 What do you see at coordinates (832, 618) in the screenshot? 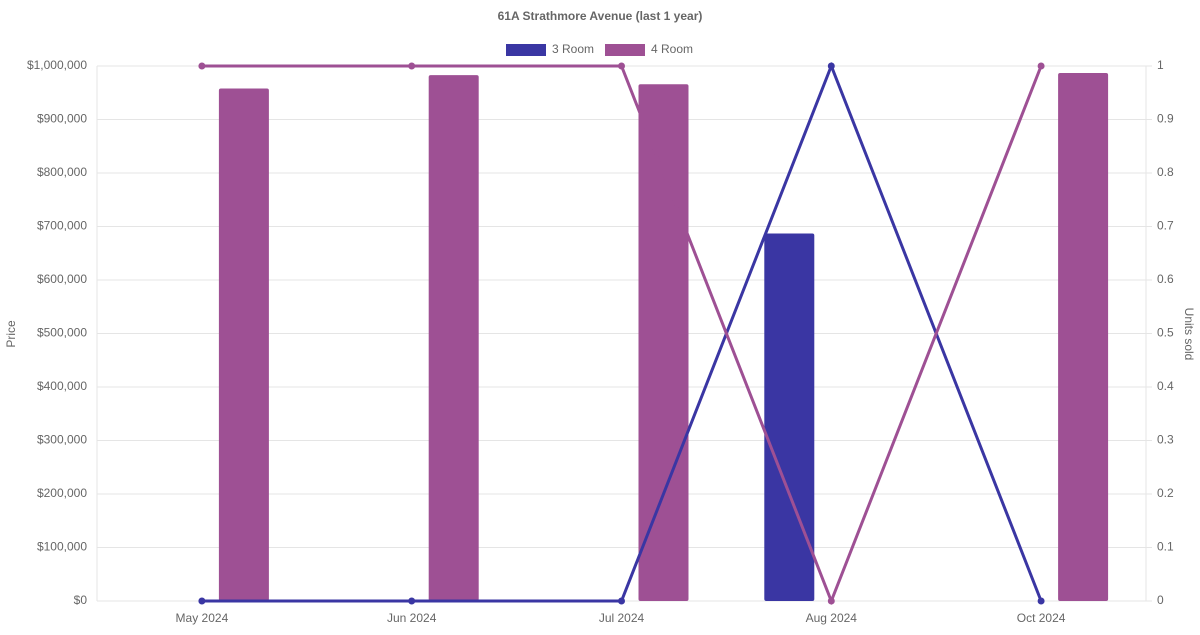
I see `x-tick-label: Aug 2024` at bounding box center [832, 618].